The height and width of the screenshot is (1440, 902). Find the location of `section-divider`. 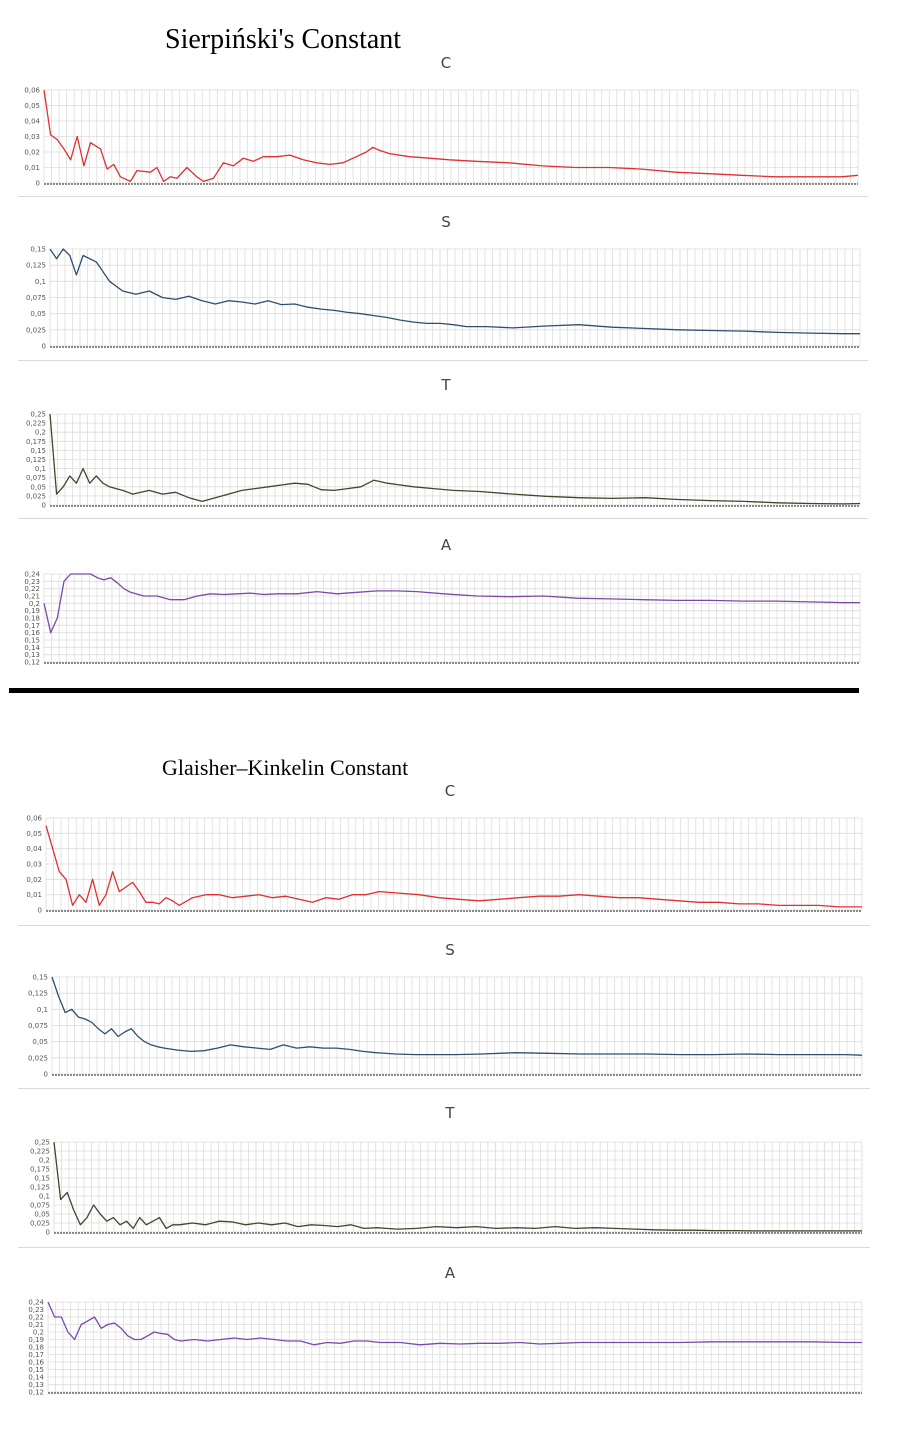

section-divider is located at coordinates (434, 690).